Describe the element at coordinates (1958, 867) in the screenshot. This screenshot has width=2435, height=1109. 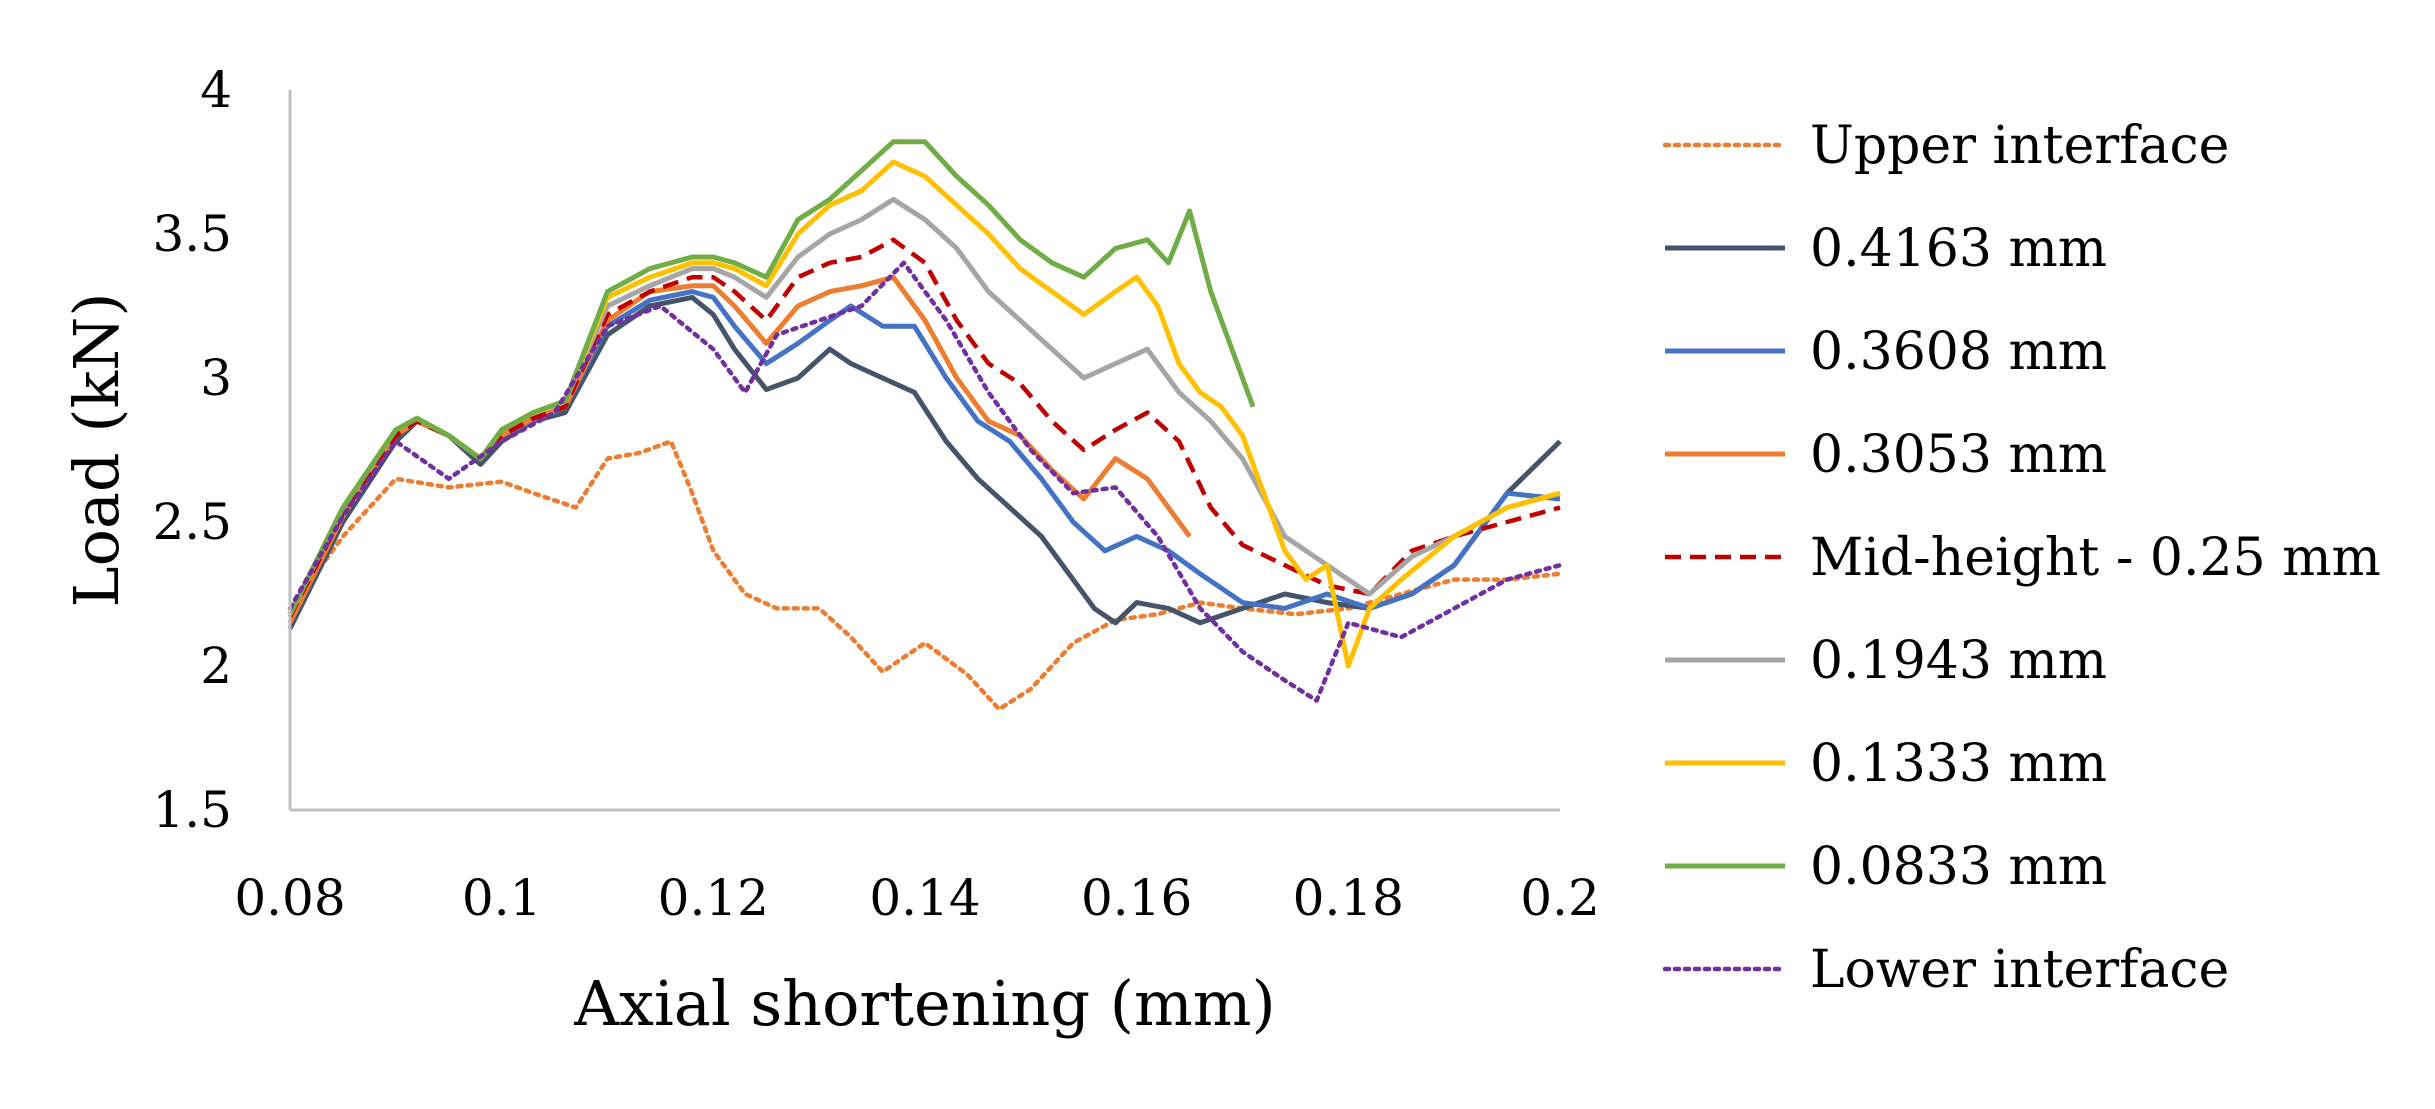
I see `legend-label: 0.0833 mm` at that location.